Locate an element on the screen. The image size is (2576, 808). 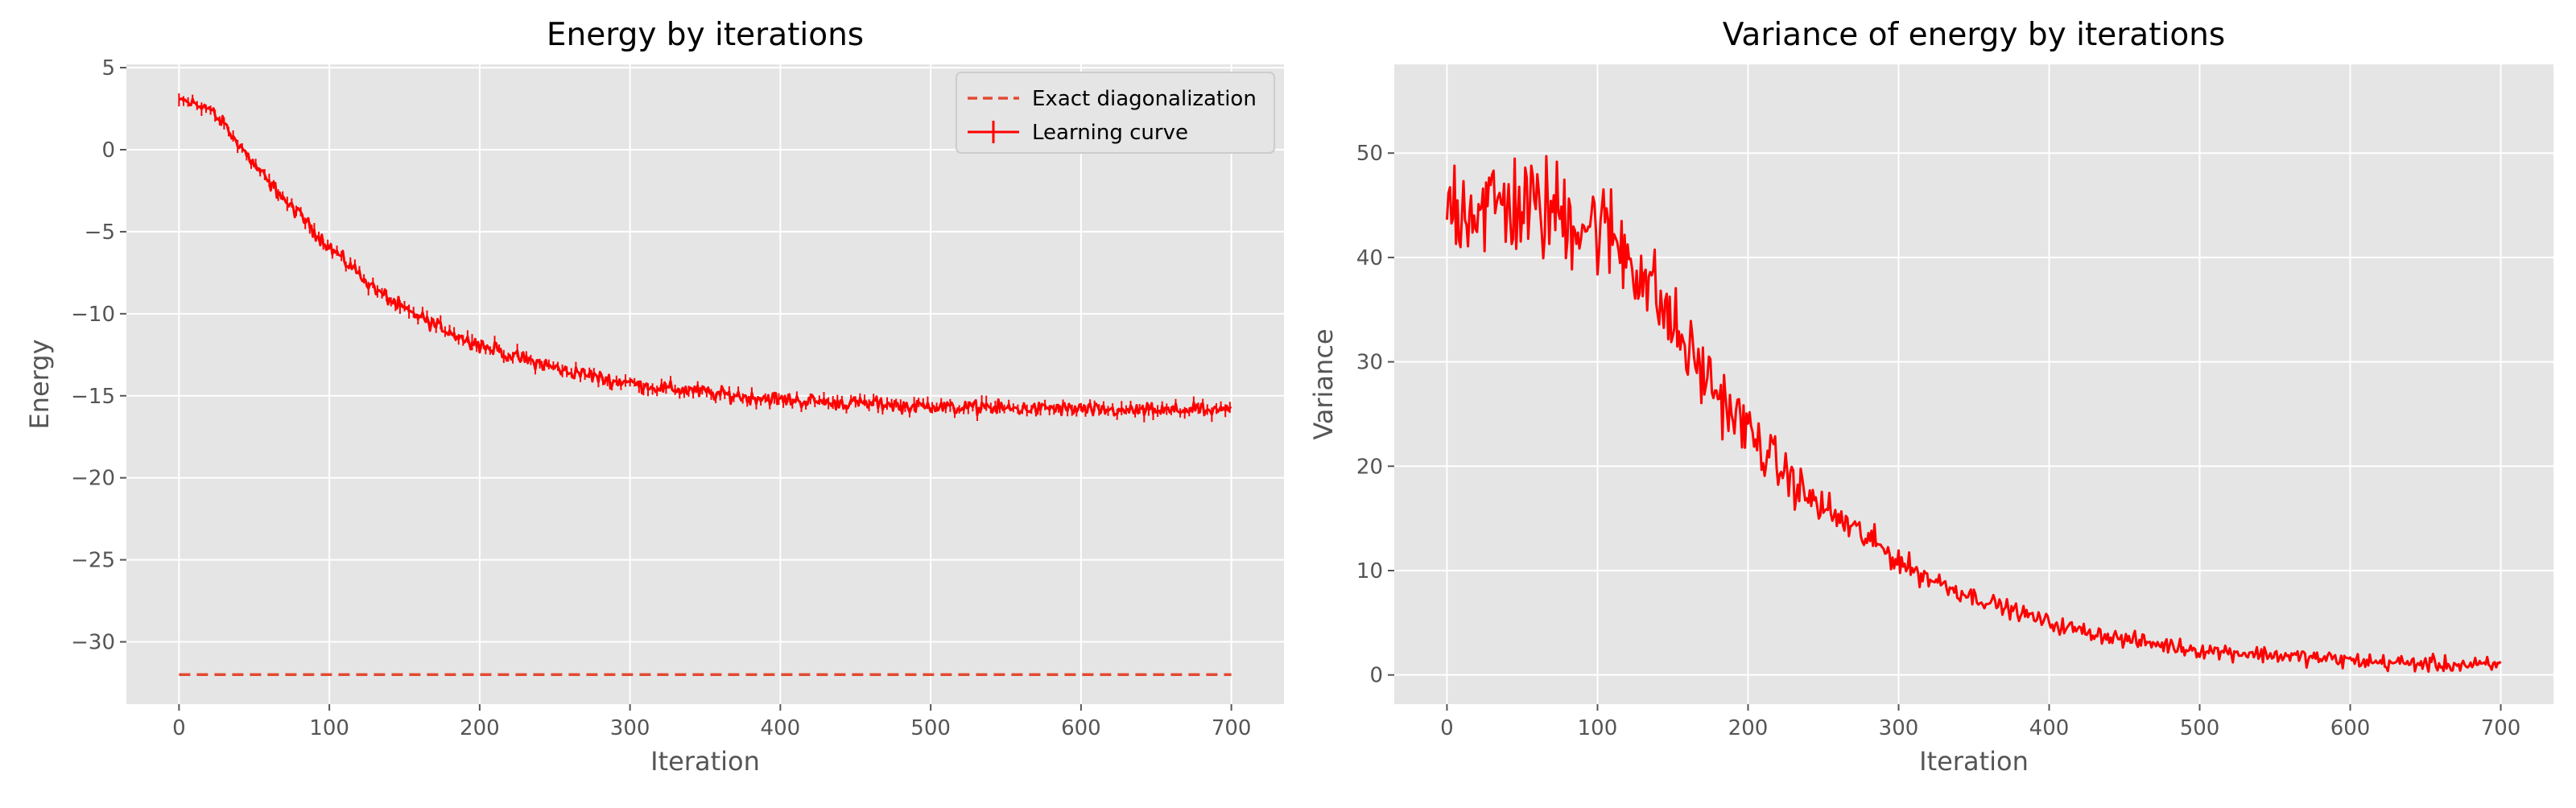
y-tick-label: −30 is located at coordinates (93, 643).